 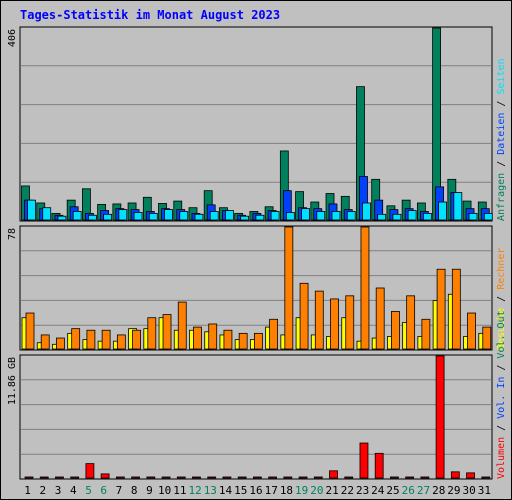 What do you see at coordinates (119, 490) in the screenshot?
I see `x-tick-label-day-7: 7` at bounding box center [119, 490].